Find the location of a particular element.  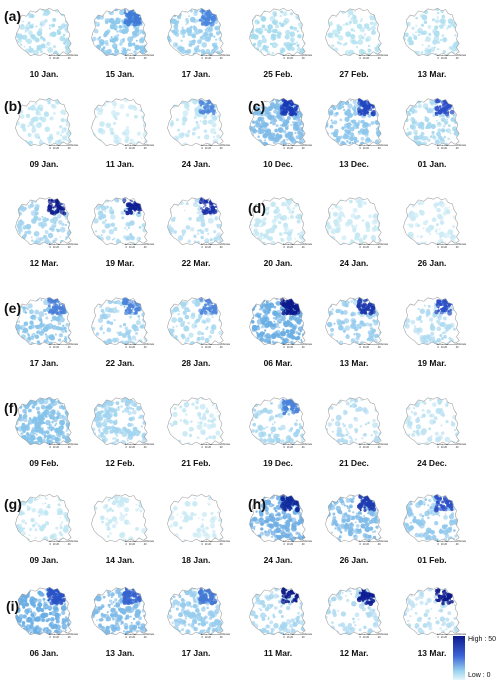

map-date-label: 13 Dec. is located at coordinates (354, 164).